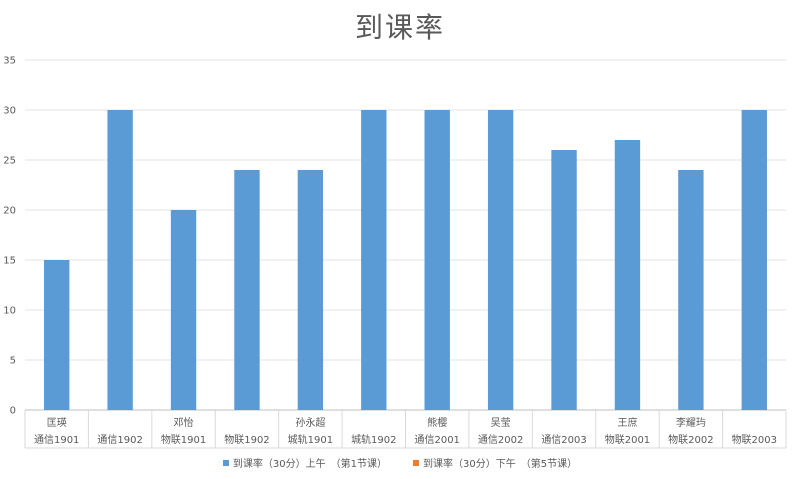  I want to click on category-name-label: 匡瑛, so click(57, 422).